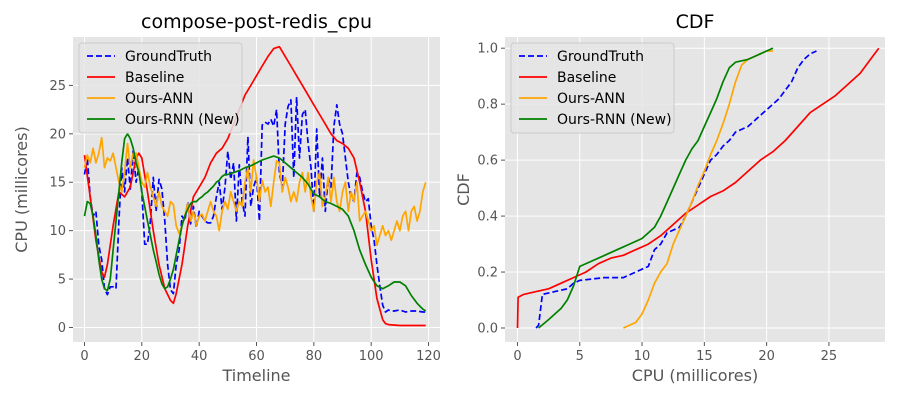  What do you see at coordinates (314, 356) in the screenshot?
I see `x-tick-label: 80` at bounding box center [314, 356].